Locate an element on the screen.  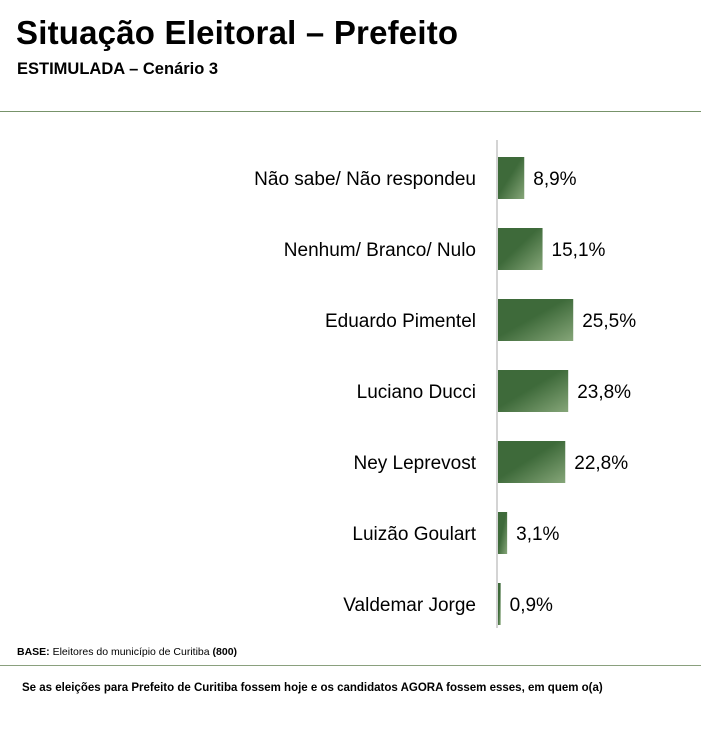
value-label: 3,1% is located at coordinates (537, 534).